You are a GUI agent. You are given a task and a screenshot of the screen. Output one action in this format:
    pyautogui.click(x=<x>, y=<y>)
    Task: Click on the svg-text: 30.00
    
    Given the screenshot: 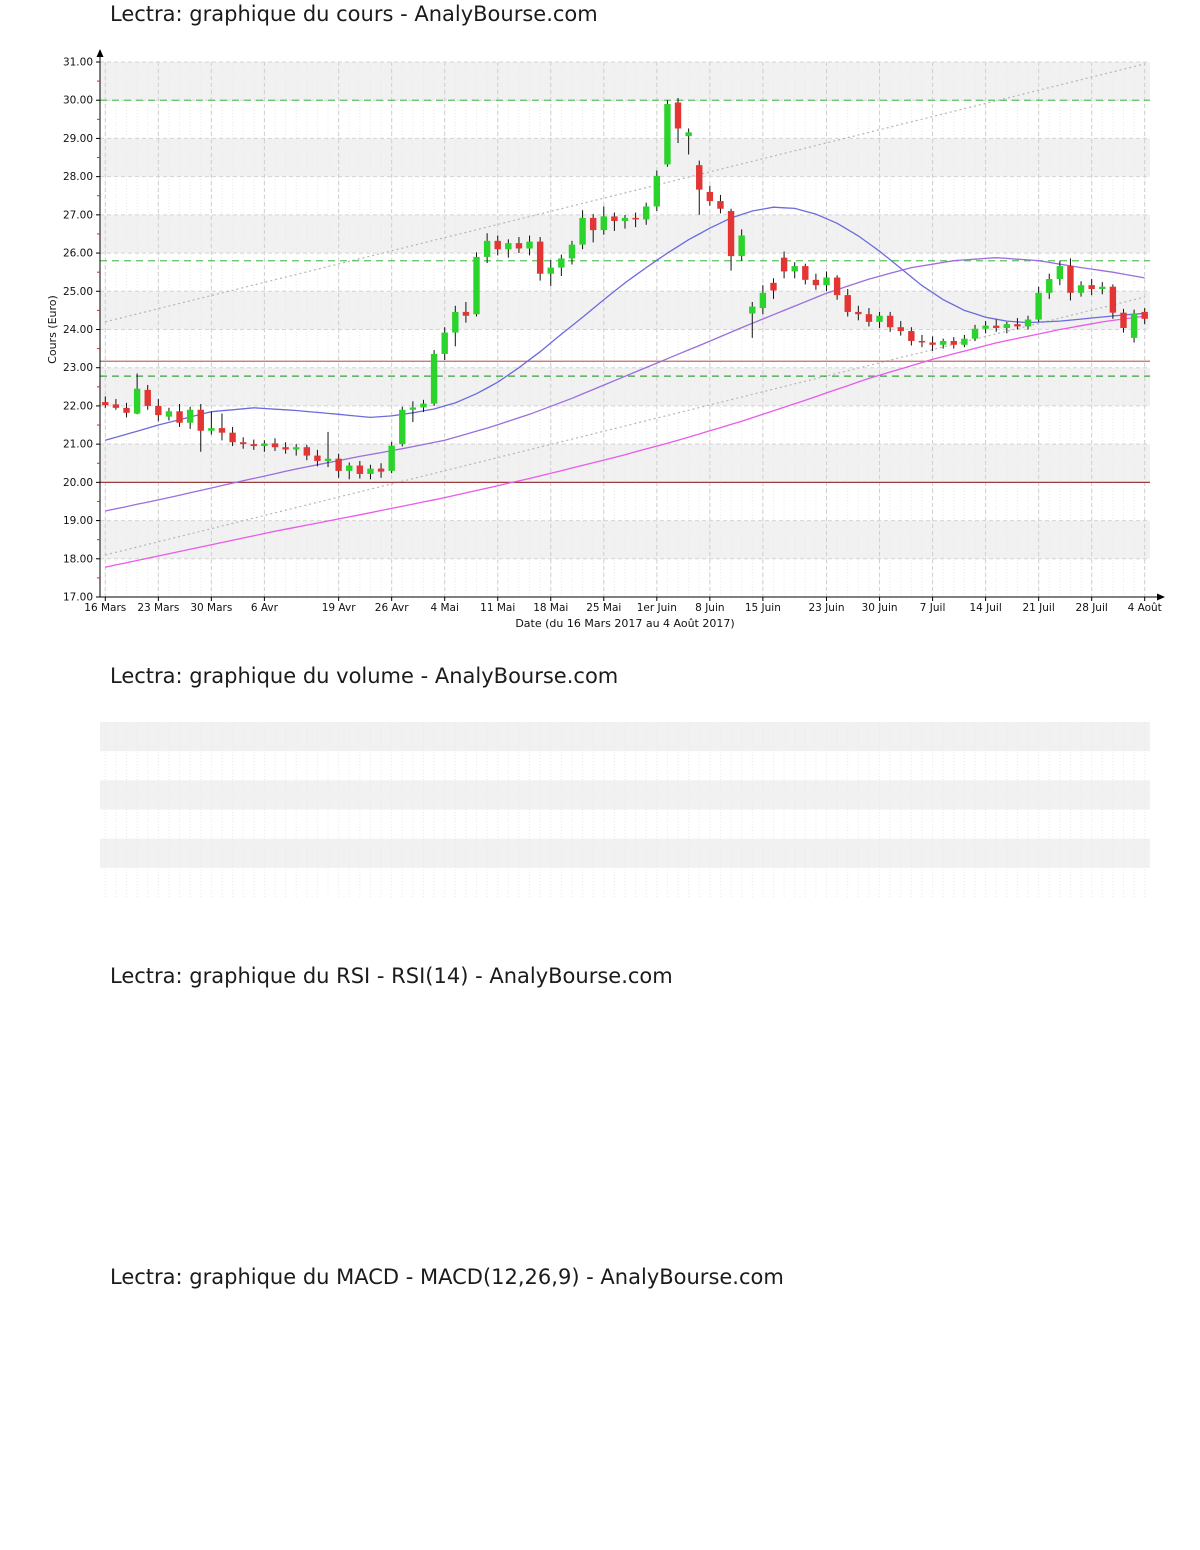 What is the action you would take?
    pyautogui.click(x=78, y=101)
    